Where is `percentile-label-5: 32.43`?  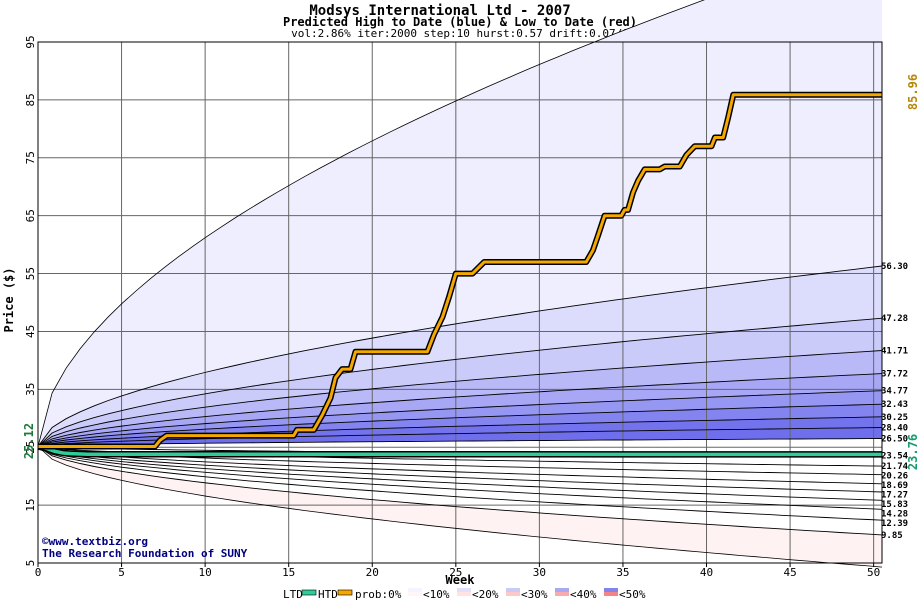 percentile-label-5: 32.43 is located at coordinates (894, 405).